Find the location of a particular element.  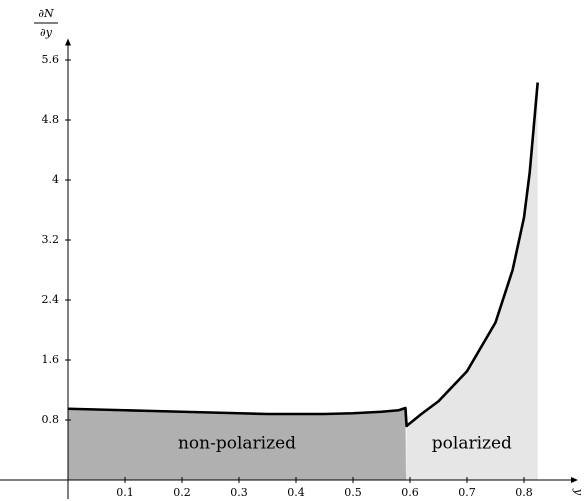

y-label-denominator: ∂y is located at coordinates (46, 32).